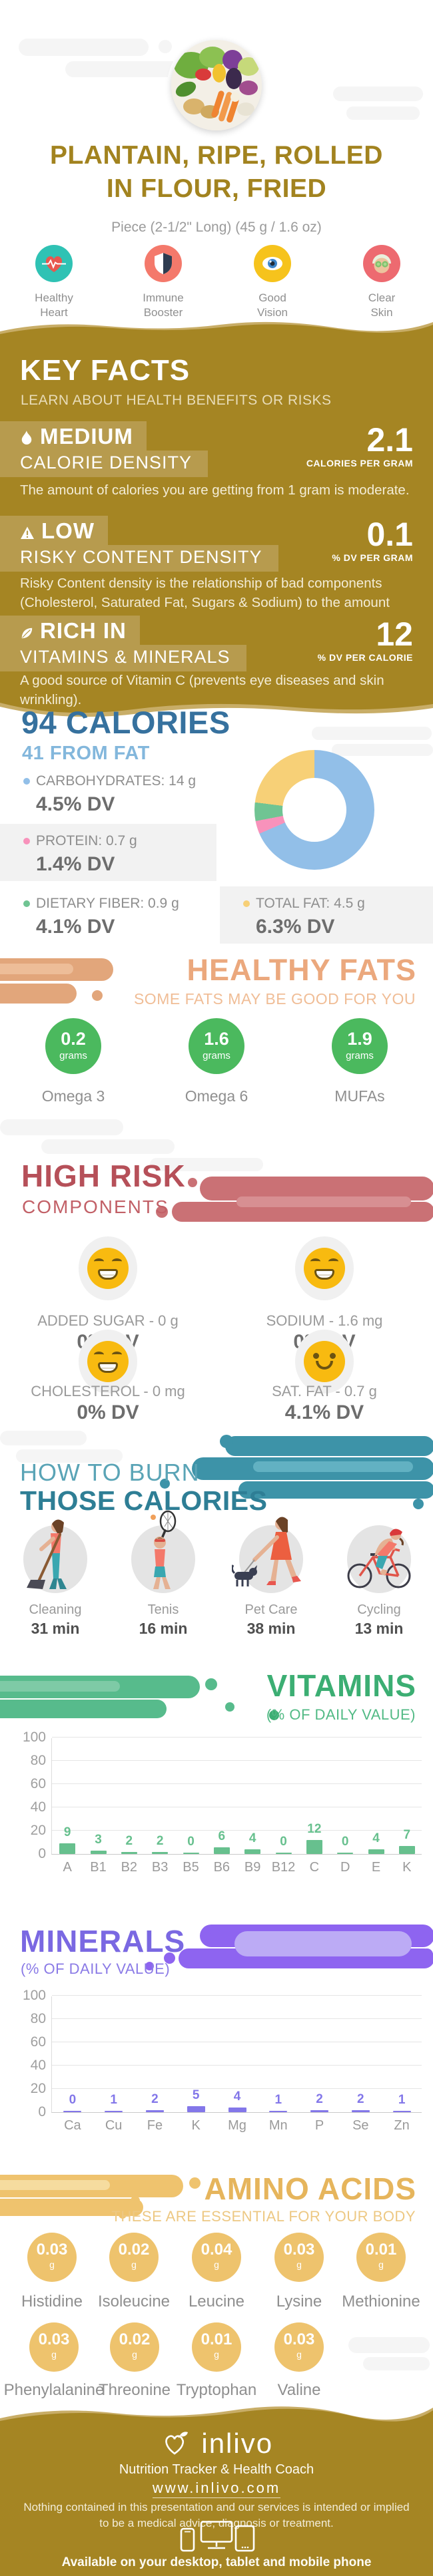 The height and width of the screenshot is (2576, 433). I want to click on bar-value-A: 9, so click(67, 1832).